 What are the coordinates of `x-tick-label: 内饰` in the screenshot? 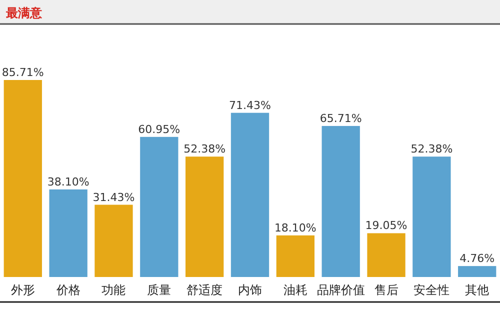 It's located at (250, 290).